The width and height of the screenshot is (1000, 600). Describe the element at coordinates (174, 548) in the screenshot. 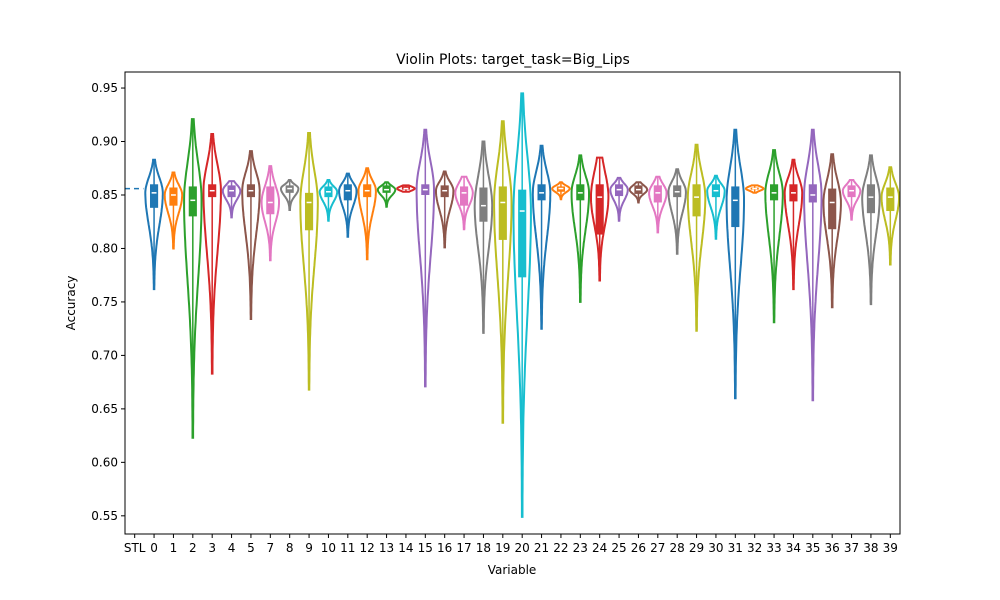

I see `x-tick-label: 1` at that location.